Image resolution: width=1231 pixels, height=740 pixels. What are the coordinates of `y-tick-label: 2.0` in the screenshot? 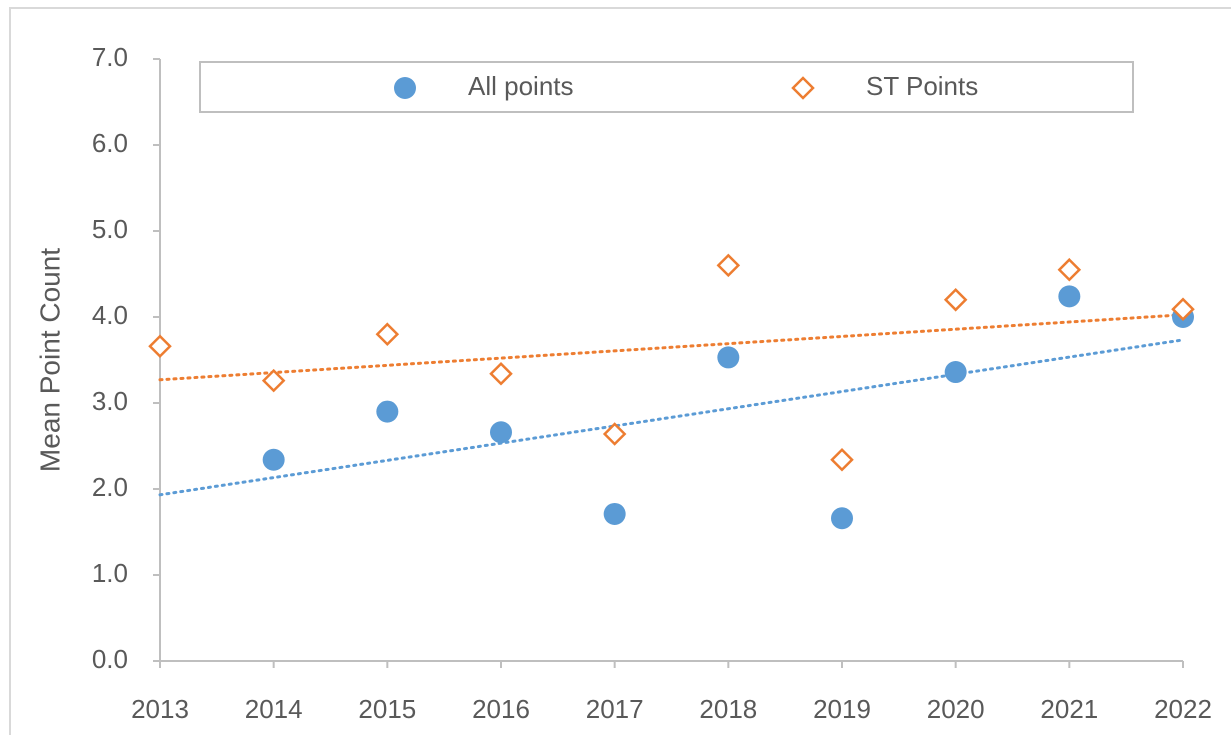 It's located at (110, 487).